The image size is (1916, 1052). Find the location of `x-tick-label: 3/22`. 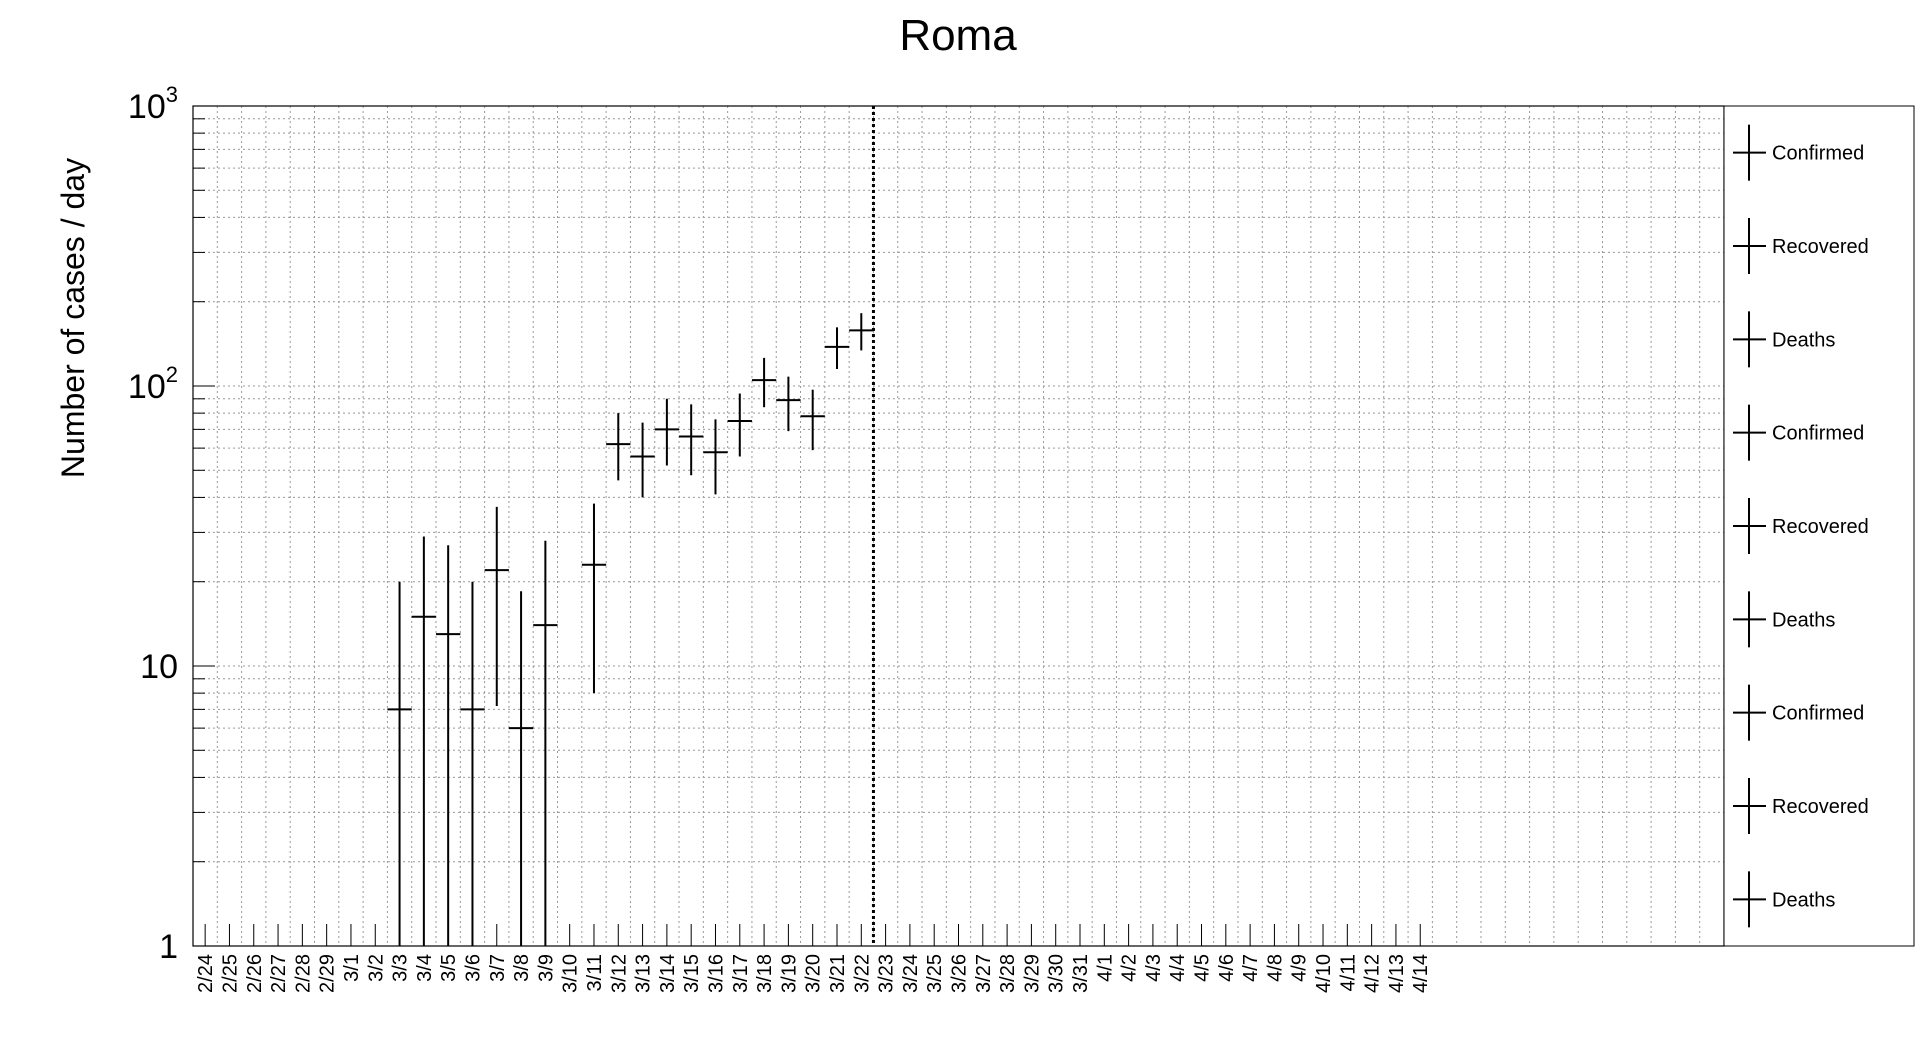

x-tick-label: 3/22 is located at coordinates (862, 973).